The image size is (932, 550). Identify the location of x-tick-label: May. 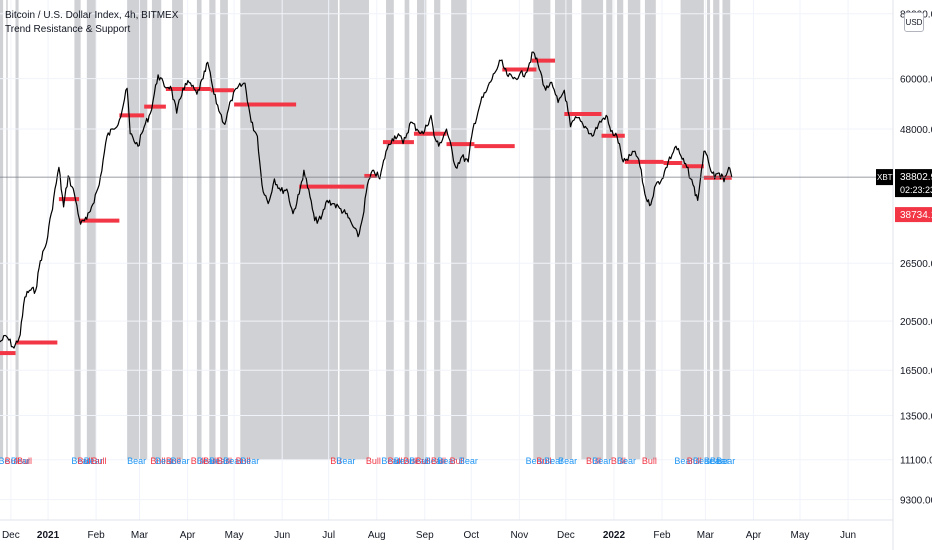
(234, 535).